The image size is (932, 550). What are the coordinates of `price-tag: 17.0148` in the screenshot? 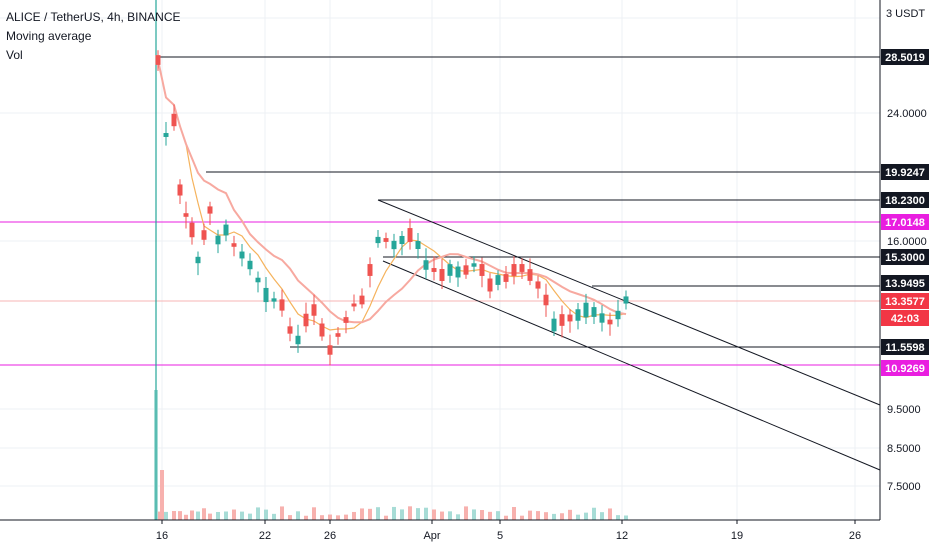 It's located at (905, 222).